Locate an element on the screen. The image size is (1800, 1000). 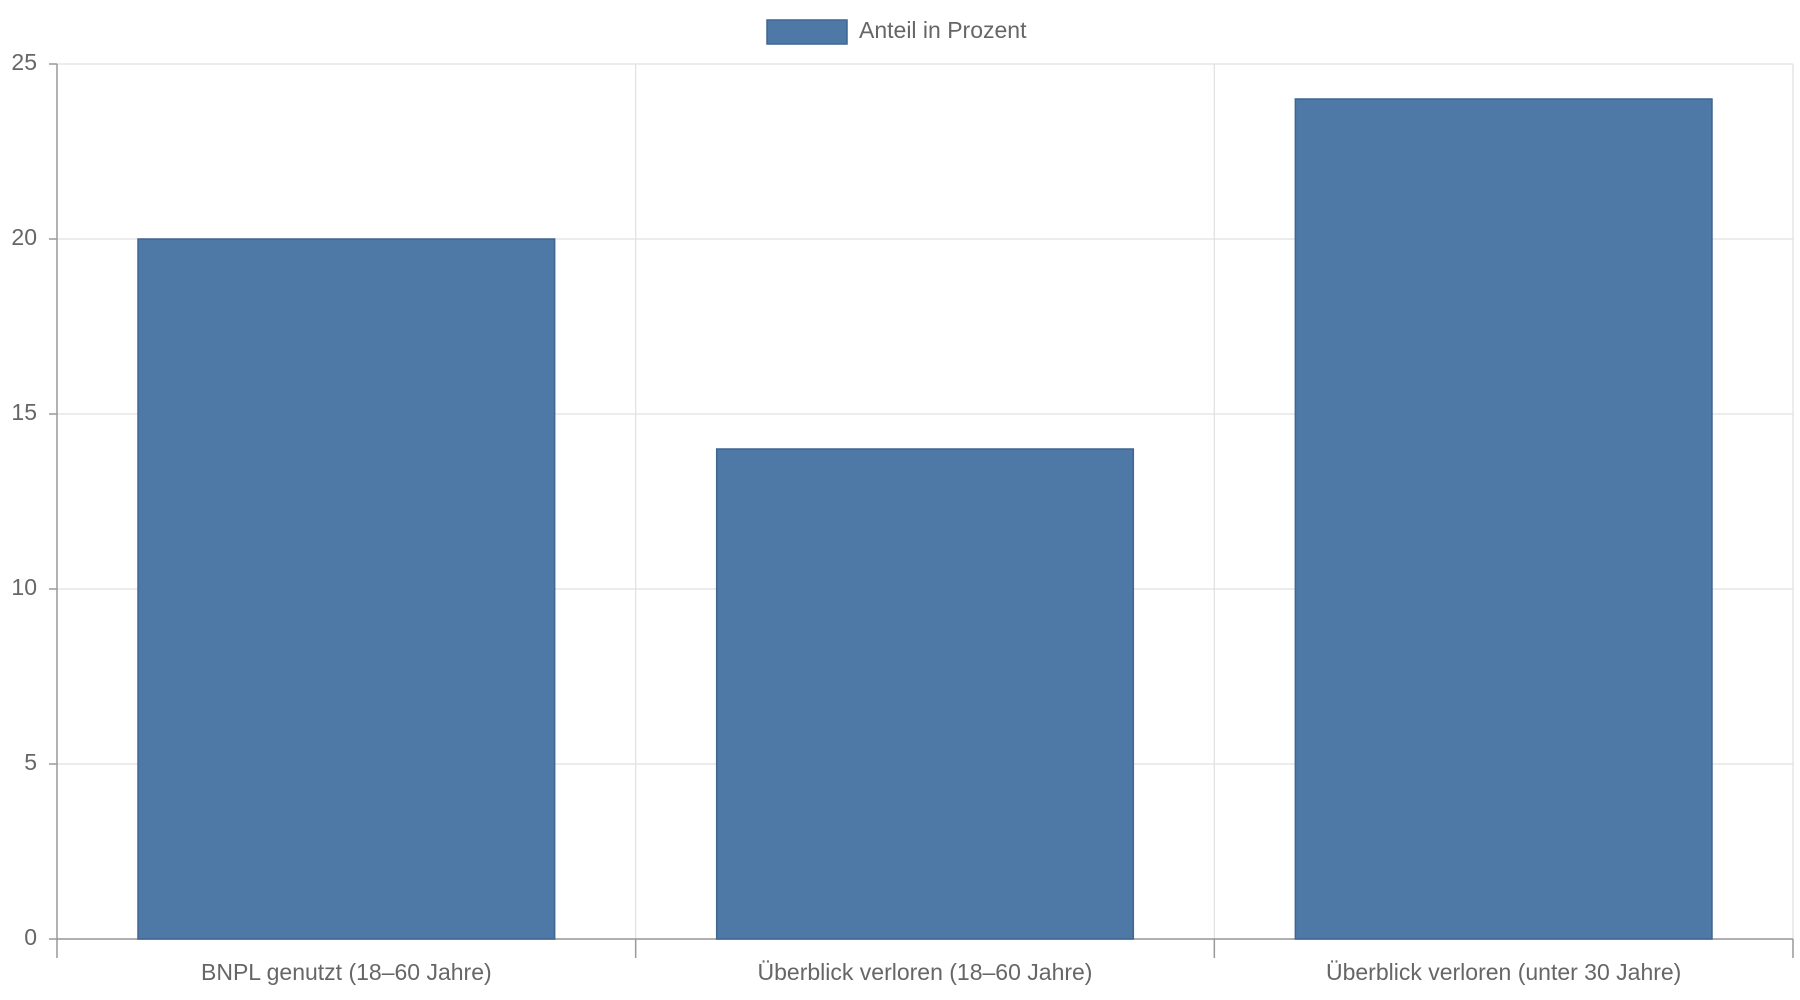
legend-swatch is located at coordinates (807, 32).